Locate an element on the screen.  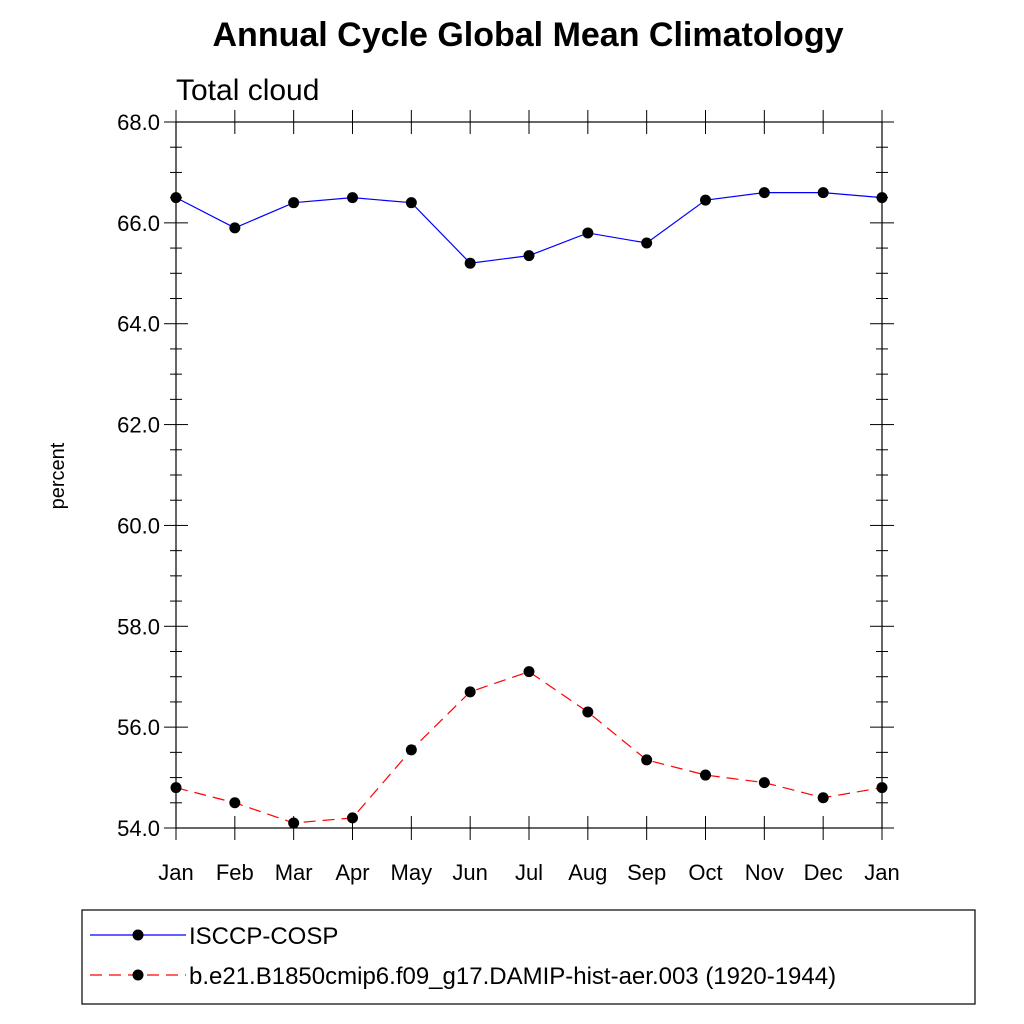
x-tick-label: Oct is located at coordinates (705, 872).